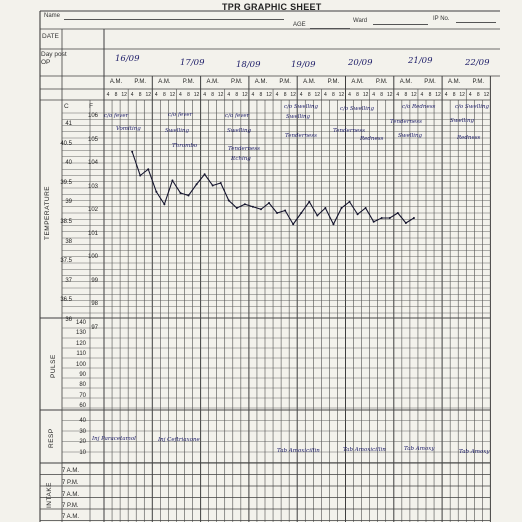 The image size is (522, 522). I want to click on temperature-label: TEMPERATURE, so click(47, 212).